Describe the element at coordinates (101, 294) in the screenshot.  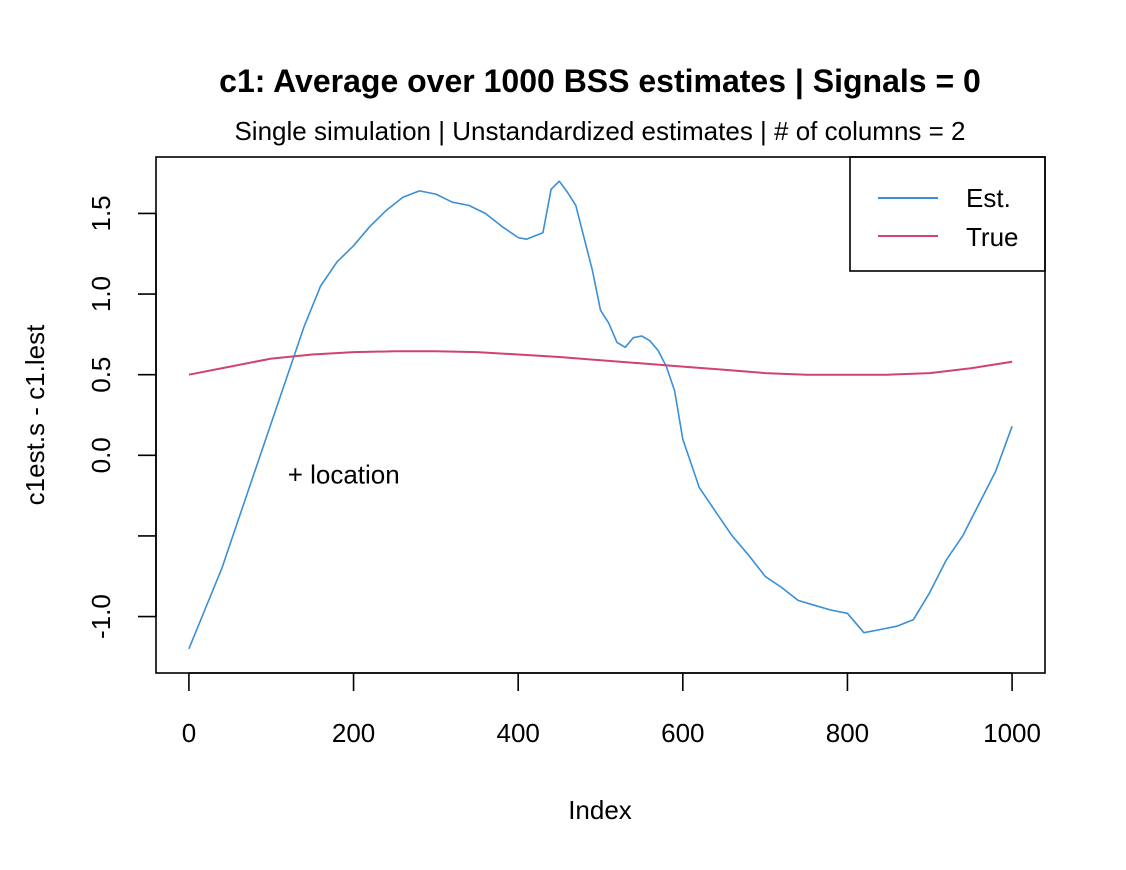
I see `y-tick-label: 1.0` at that location.